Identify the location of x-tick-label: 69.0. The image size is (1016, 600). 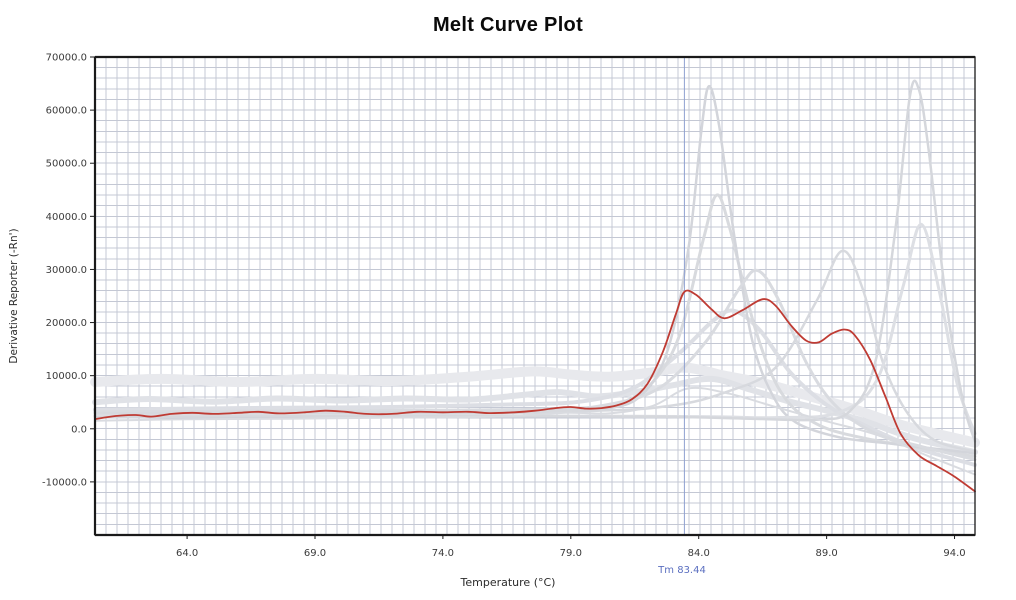
(315, 553).